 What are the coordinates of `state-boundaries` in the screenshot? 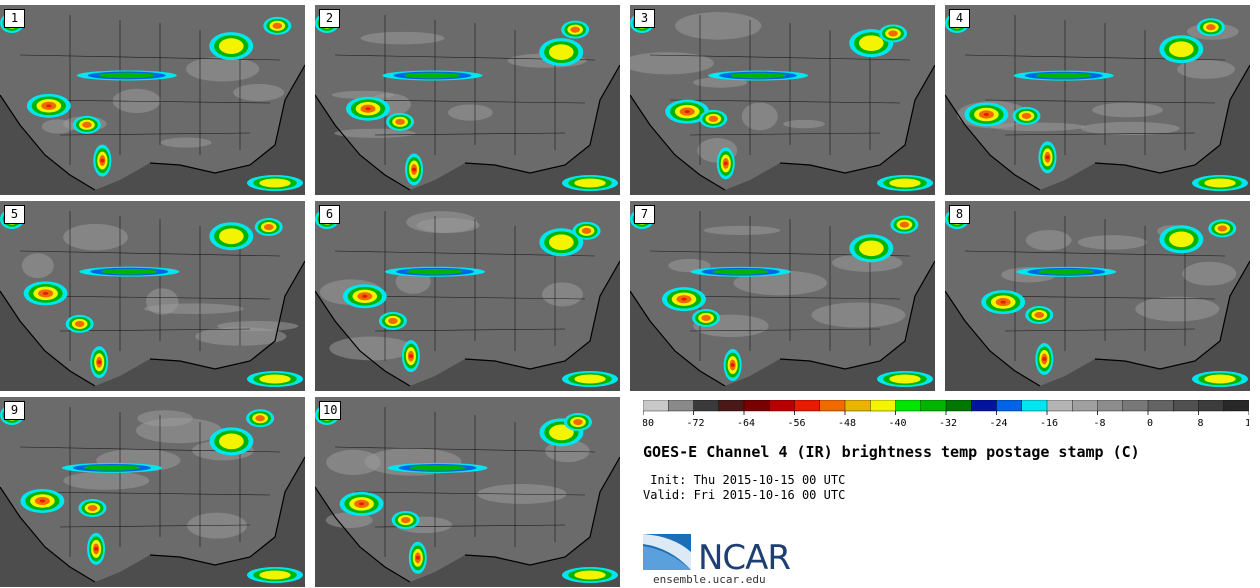 It's located at (150, 90).